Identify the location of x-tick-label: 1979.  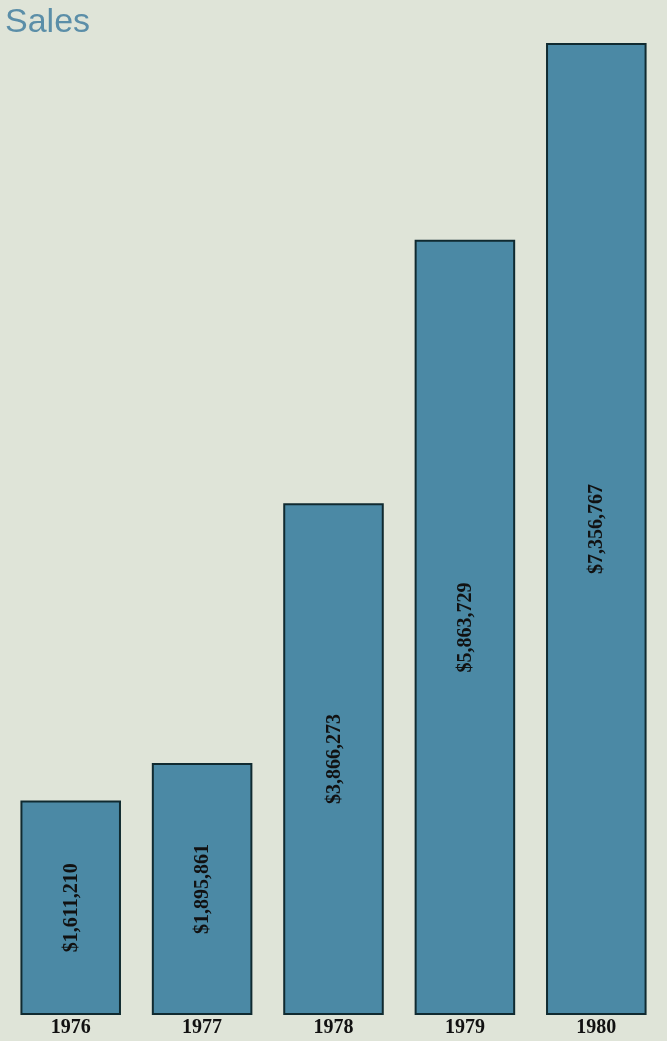
(464, 1025).